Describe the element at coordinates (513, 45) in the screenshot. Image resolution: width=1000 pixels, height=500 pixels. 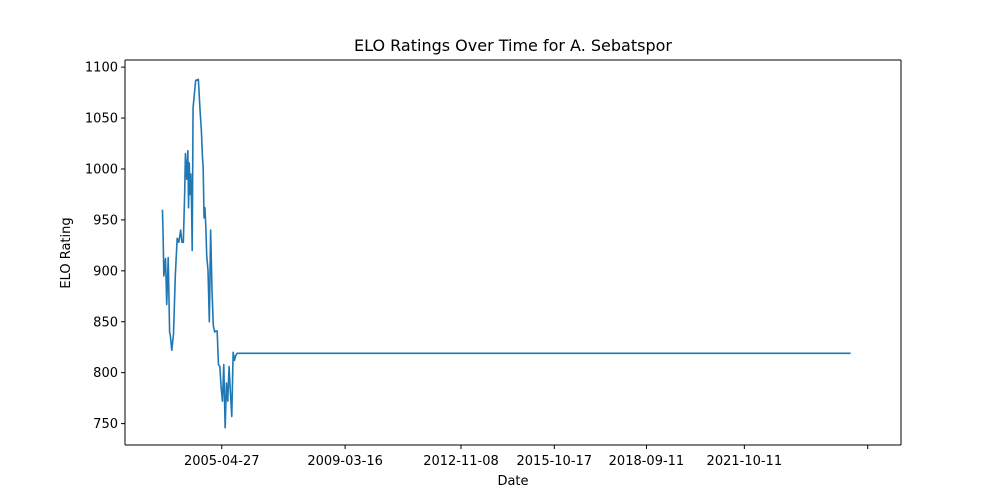
I see `chart-title: ELO Ratings Over Time for A. Sebatspor` at that location.